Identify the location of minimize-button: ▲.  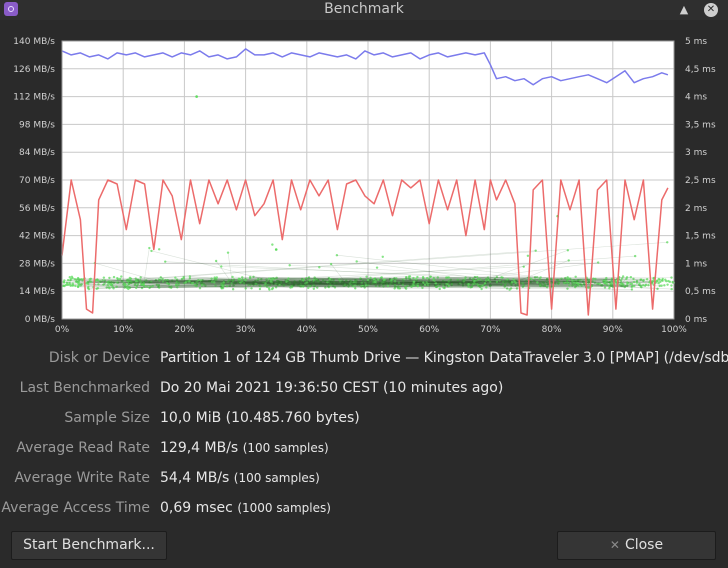
(684, 9).